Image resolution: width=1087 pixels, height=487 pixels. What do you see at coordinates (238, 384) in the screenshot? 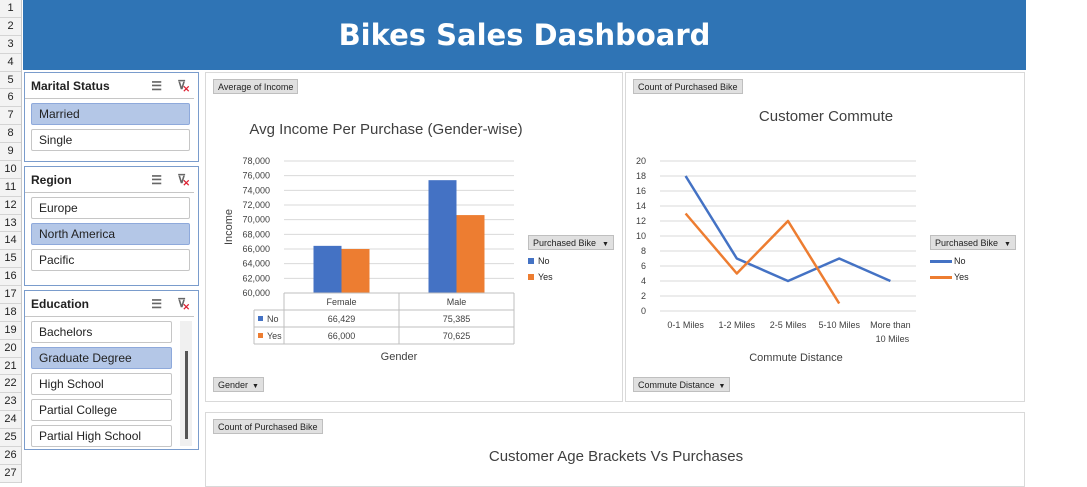
I see `axis-field-button: Gender ▼` at bounding box center [238, 384].